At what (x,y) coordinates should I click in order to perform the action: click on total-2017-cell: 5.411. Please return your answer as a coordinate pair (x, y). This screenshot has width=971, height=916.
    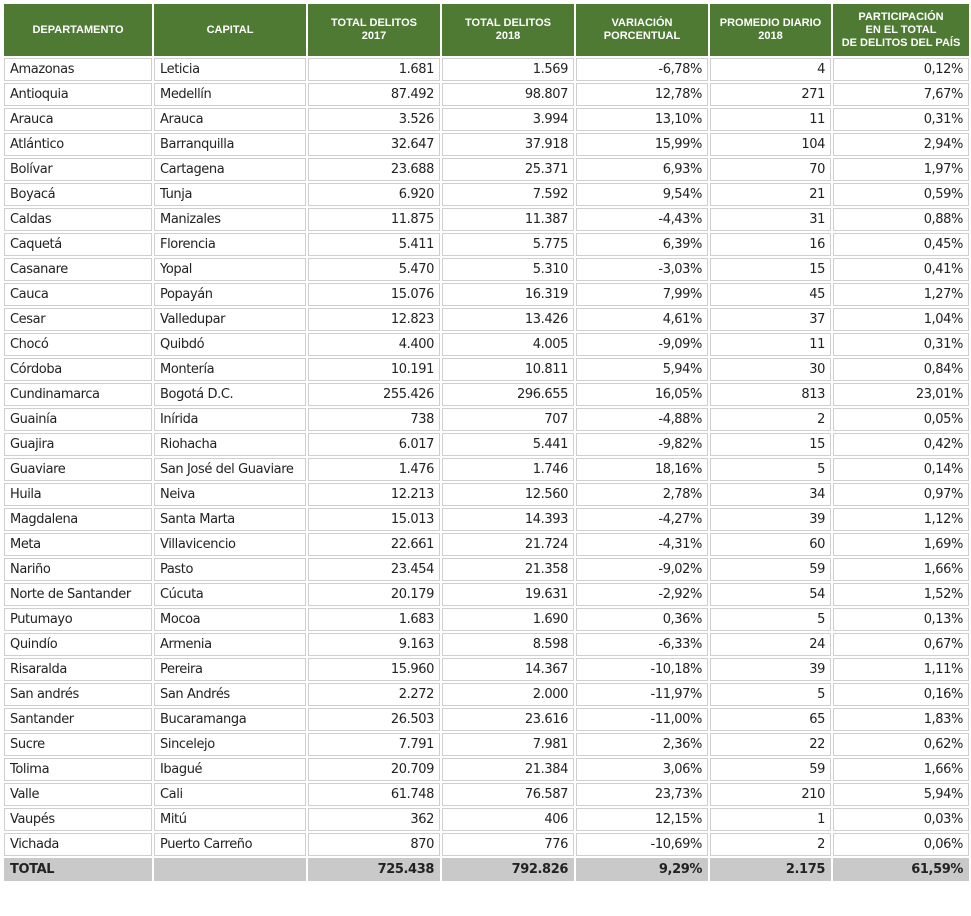
    Looking at the image, I should click on (374, 244).